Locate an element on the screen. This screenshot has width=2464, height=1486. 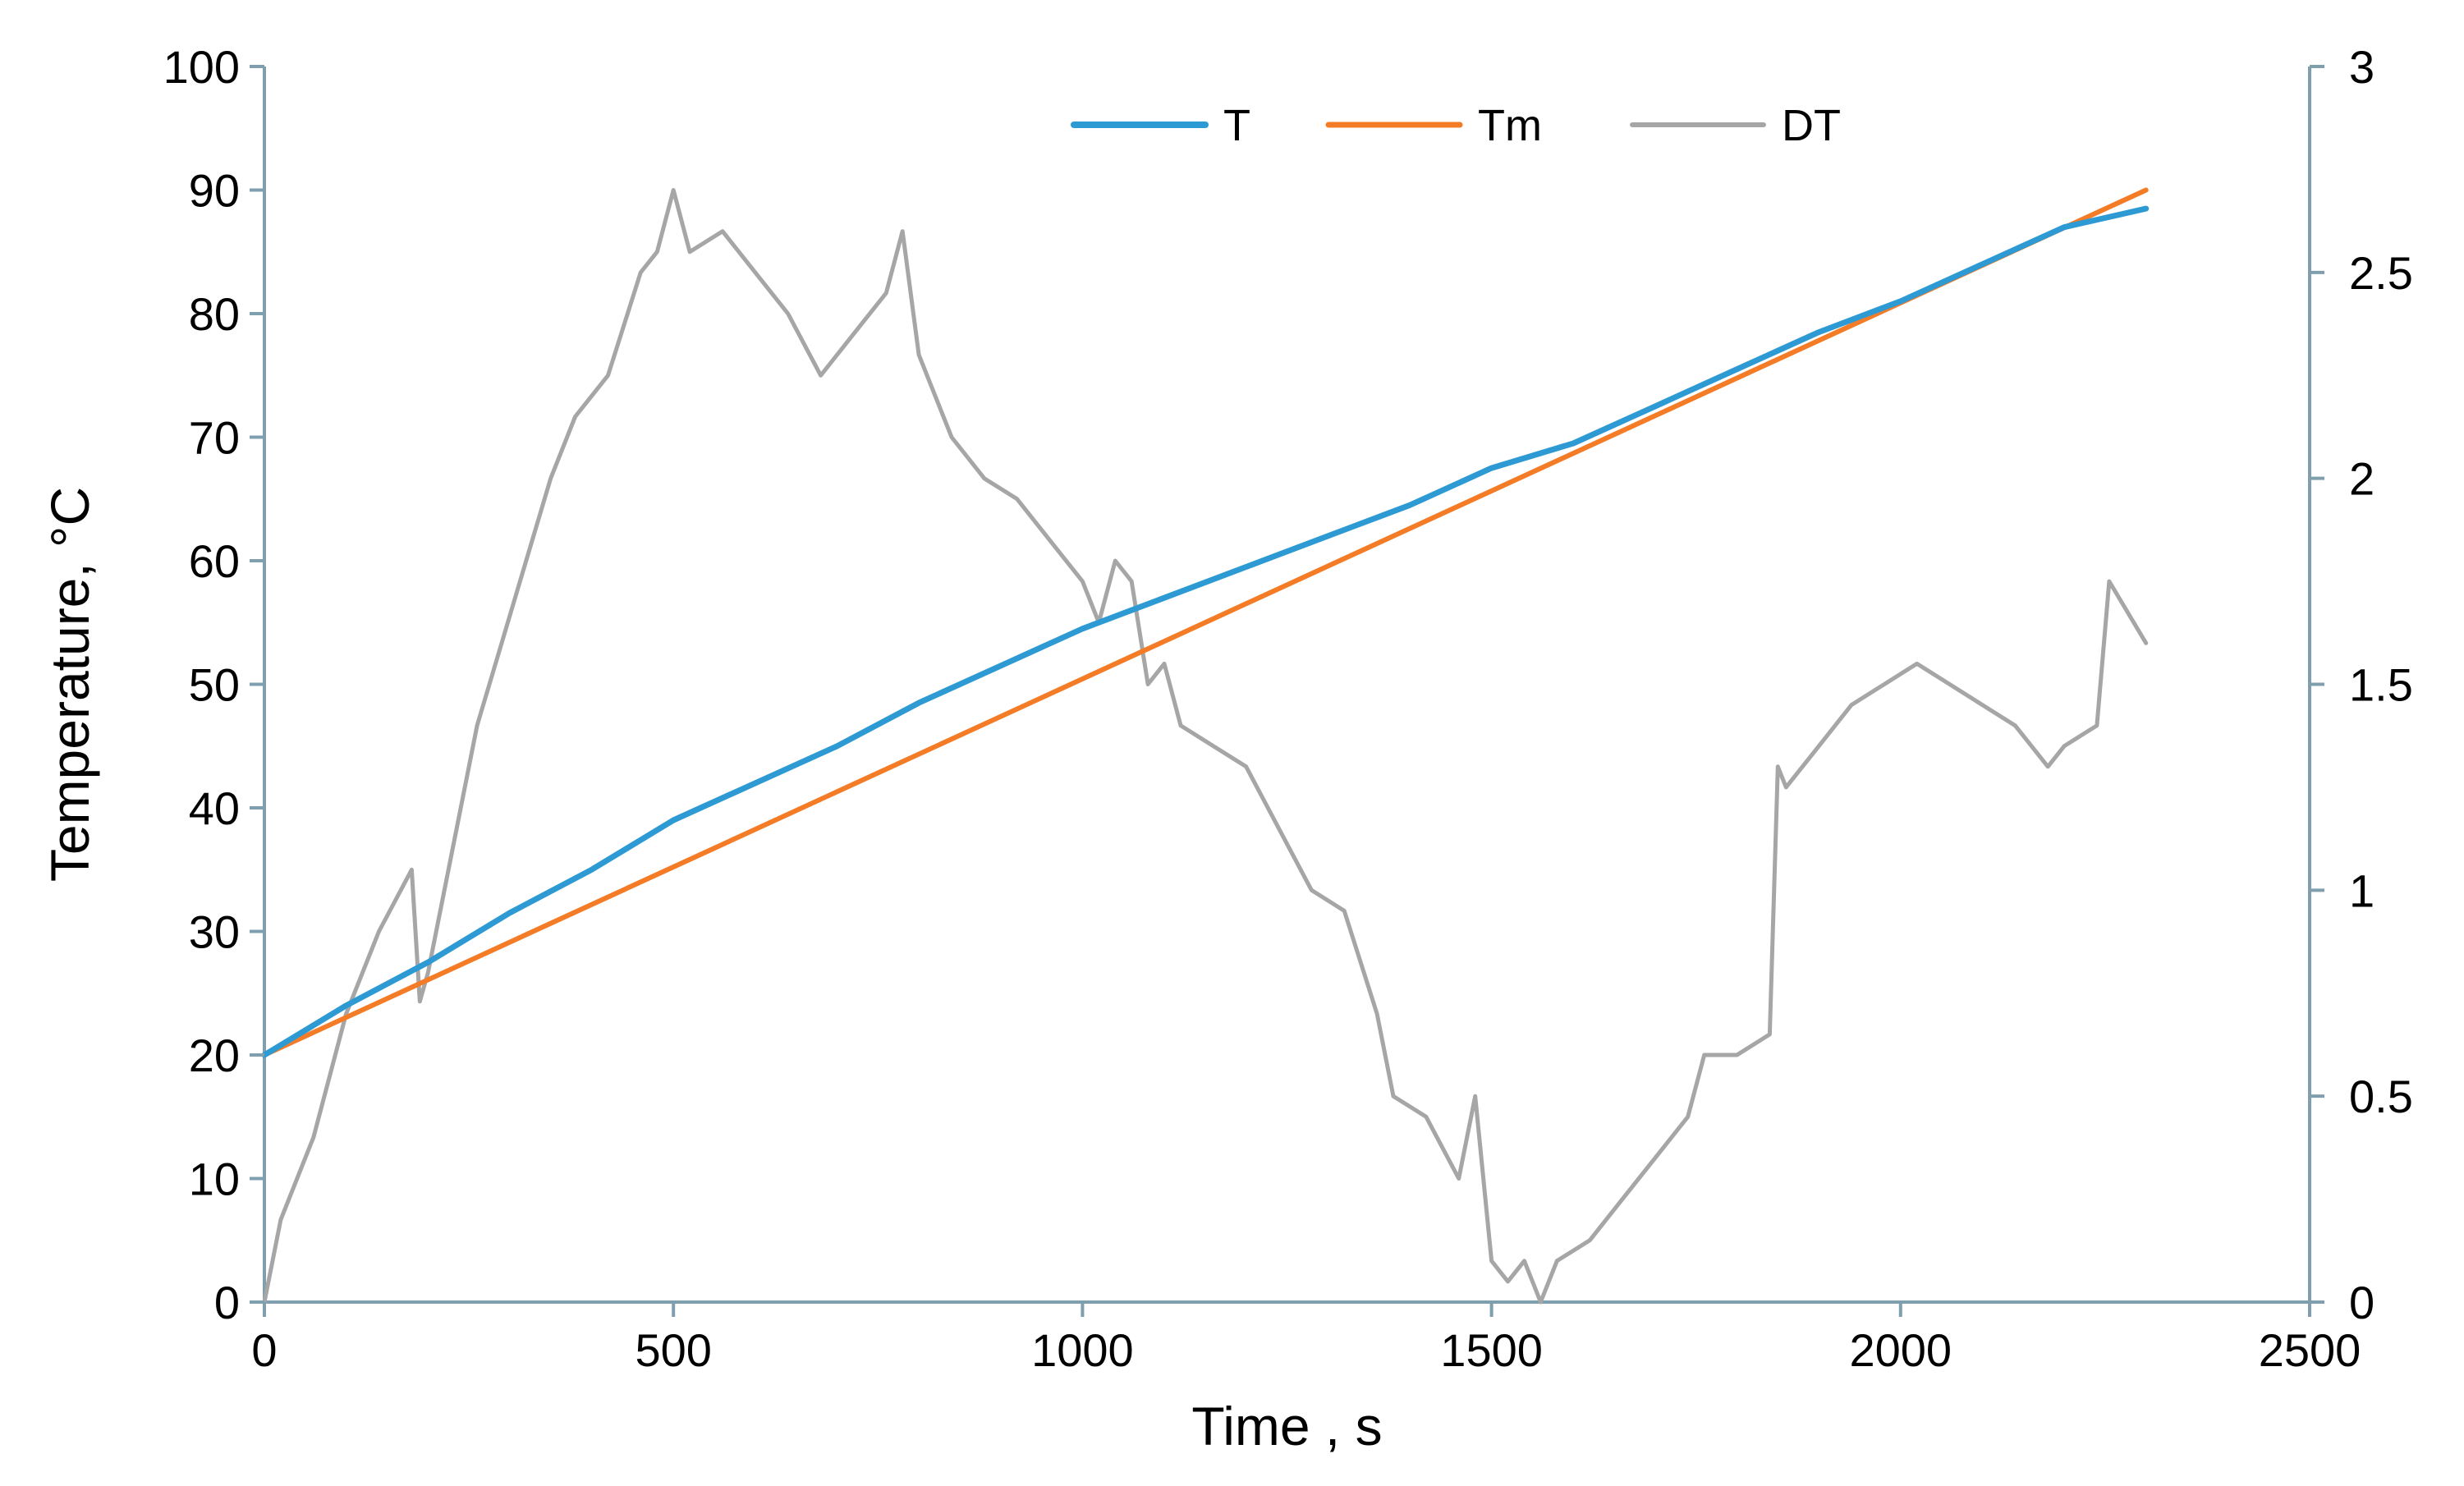
x-tick-label: 1000 is located at coordinates (1083, 1350).